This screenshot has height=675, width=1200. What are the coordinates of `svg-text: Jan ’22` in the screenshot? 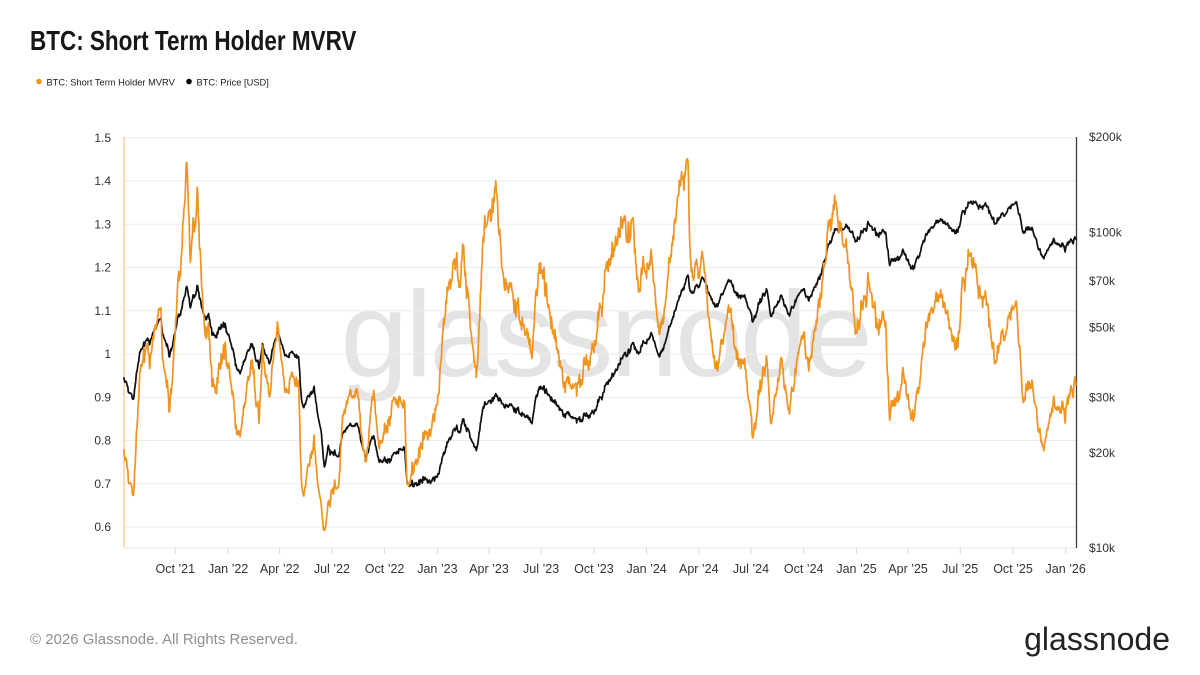 It's located at (228, 569).